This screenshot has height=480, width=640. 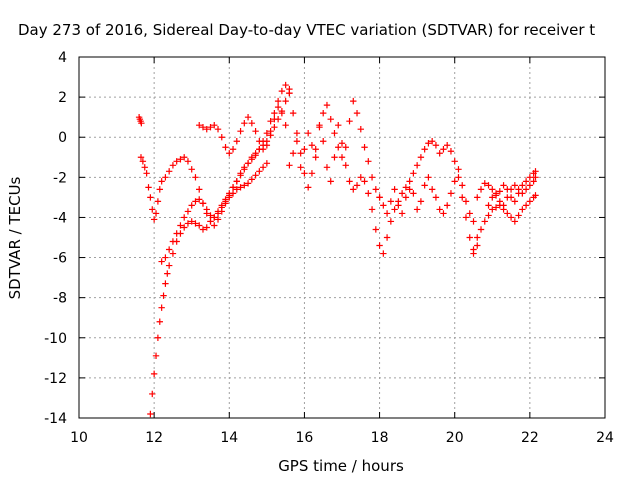 What do you see at coordinates (60, 218) in the screenshot?
I see `y-tick-label: -4` at bounding box center [60, 218].